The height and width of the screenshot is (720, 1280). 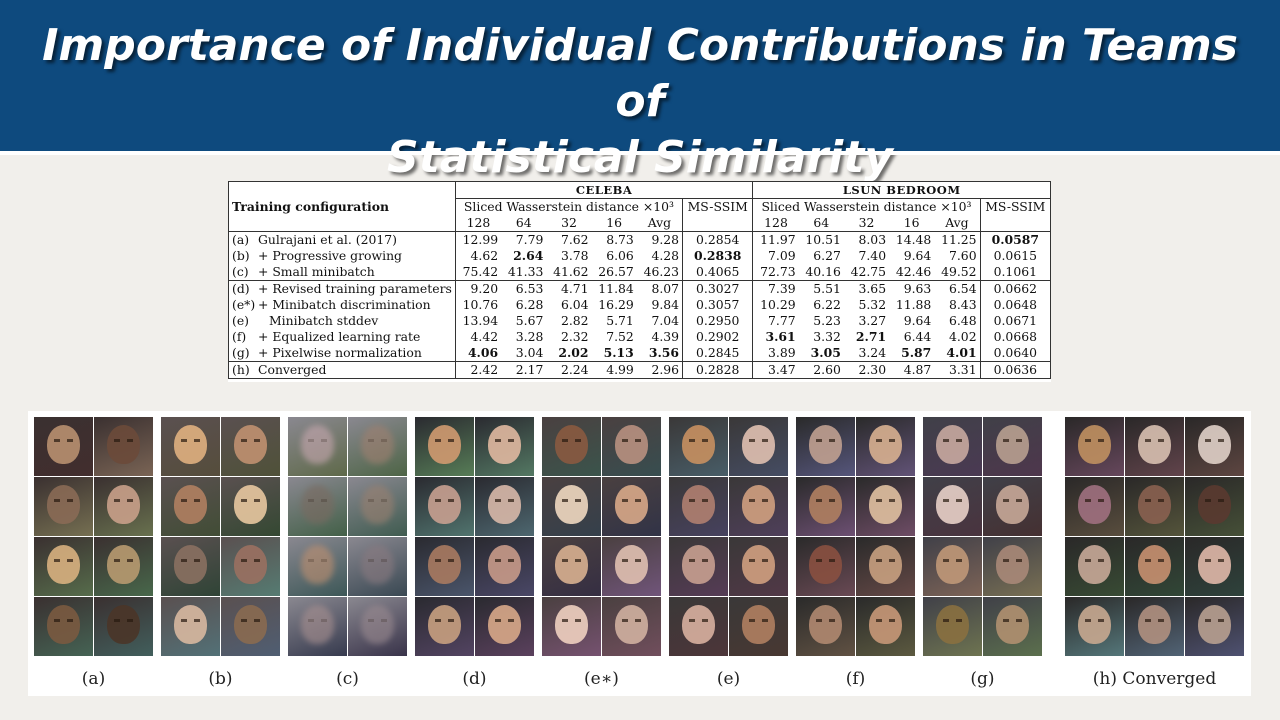 I want to click on celeba-swd-cell: 5.67, so click(x=529, y=320).